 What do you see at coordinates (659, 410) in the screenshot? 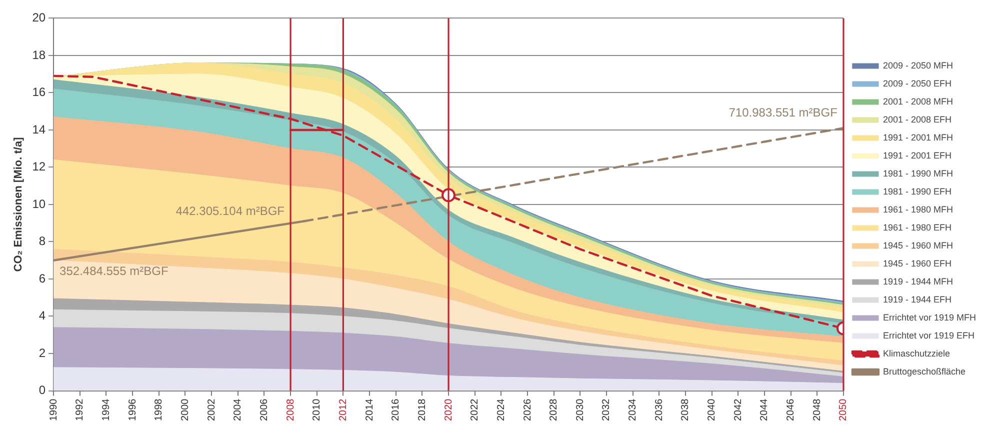
I see `x-tick-label: 2036` at bounding box center [659, 410].